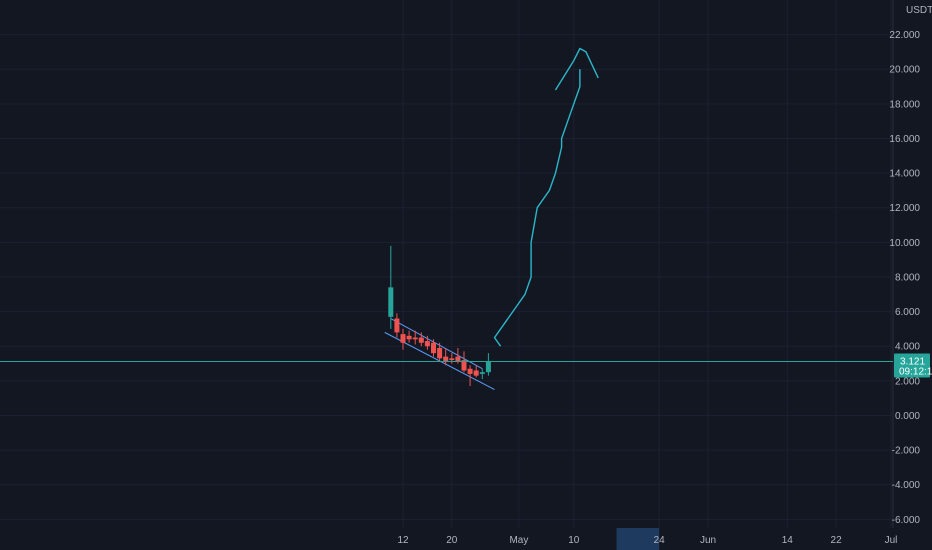  What do you see at coordinates (904, 174) in the screenshot?
I see `price-tick-label: 14.000` at bounding box center [904, 174].